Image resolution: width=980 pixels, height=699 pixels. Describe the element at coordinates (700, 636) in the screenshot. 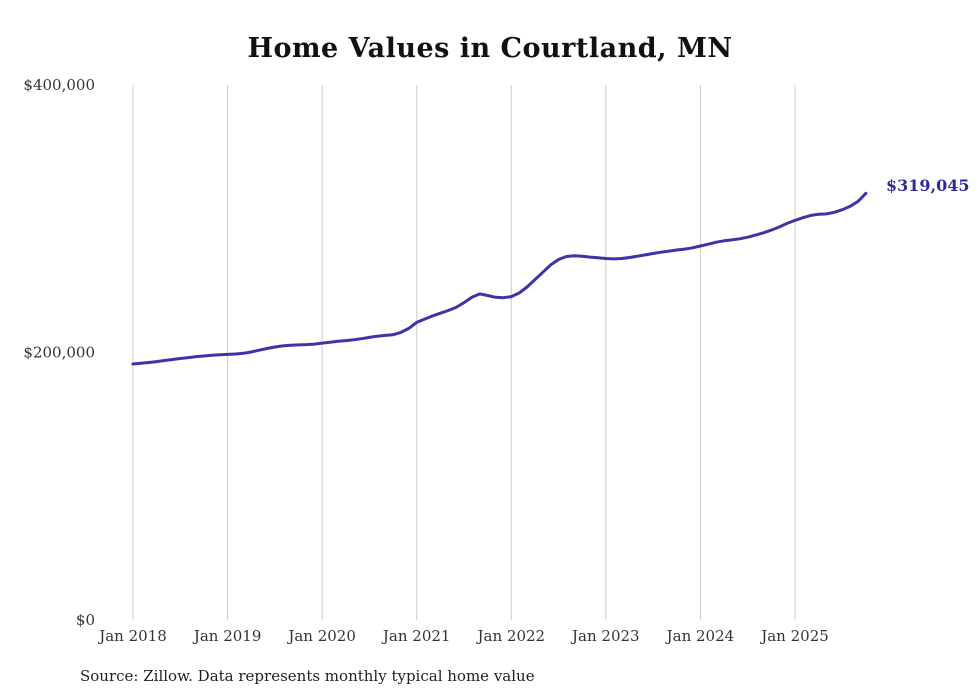

I see `x-tick-label: Jan 2024` at that location.